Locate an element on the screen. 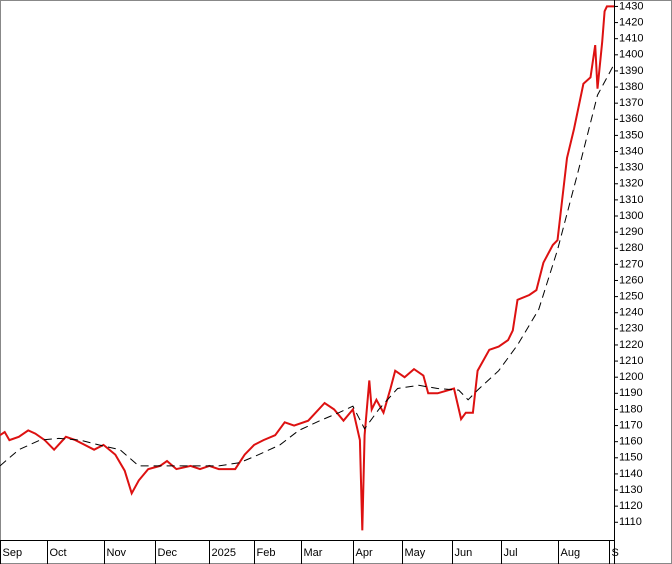 The image size is (672, 564). y-tick-label: 1230 is located at coordinates (631, 329).